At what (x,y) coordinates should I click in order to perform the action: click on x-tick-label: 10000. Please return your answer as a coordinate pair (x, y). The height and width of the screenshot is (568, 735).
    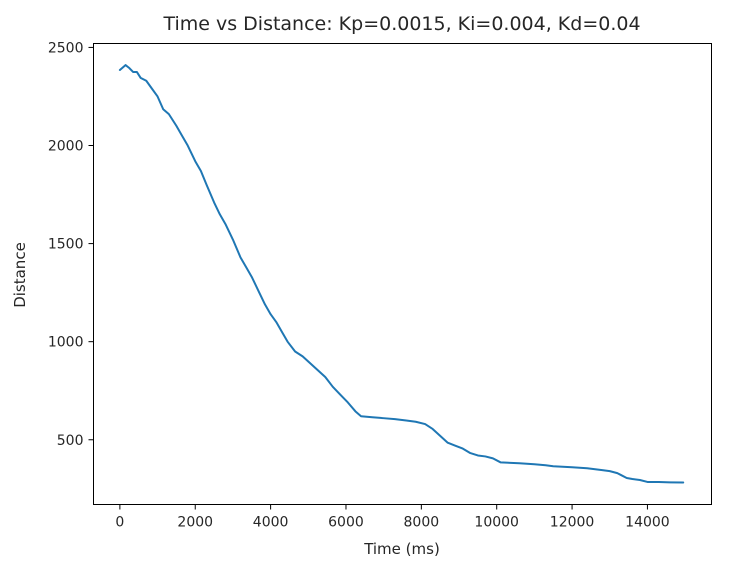
    Looking at the image, I should click on (496, 523).